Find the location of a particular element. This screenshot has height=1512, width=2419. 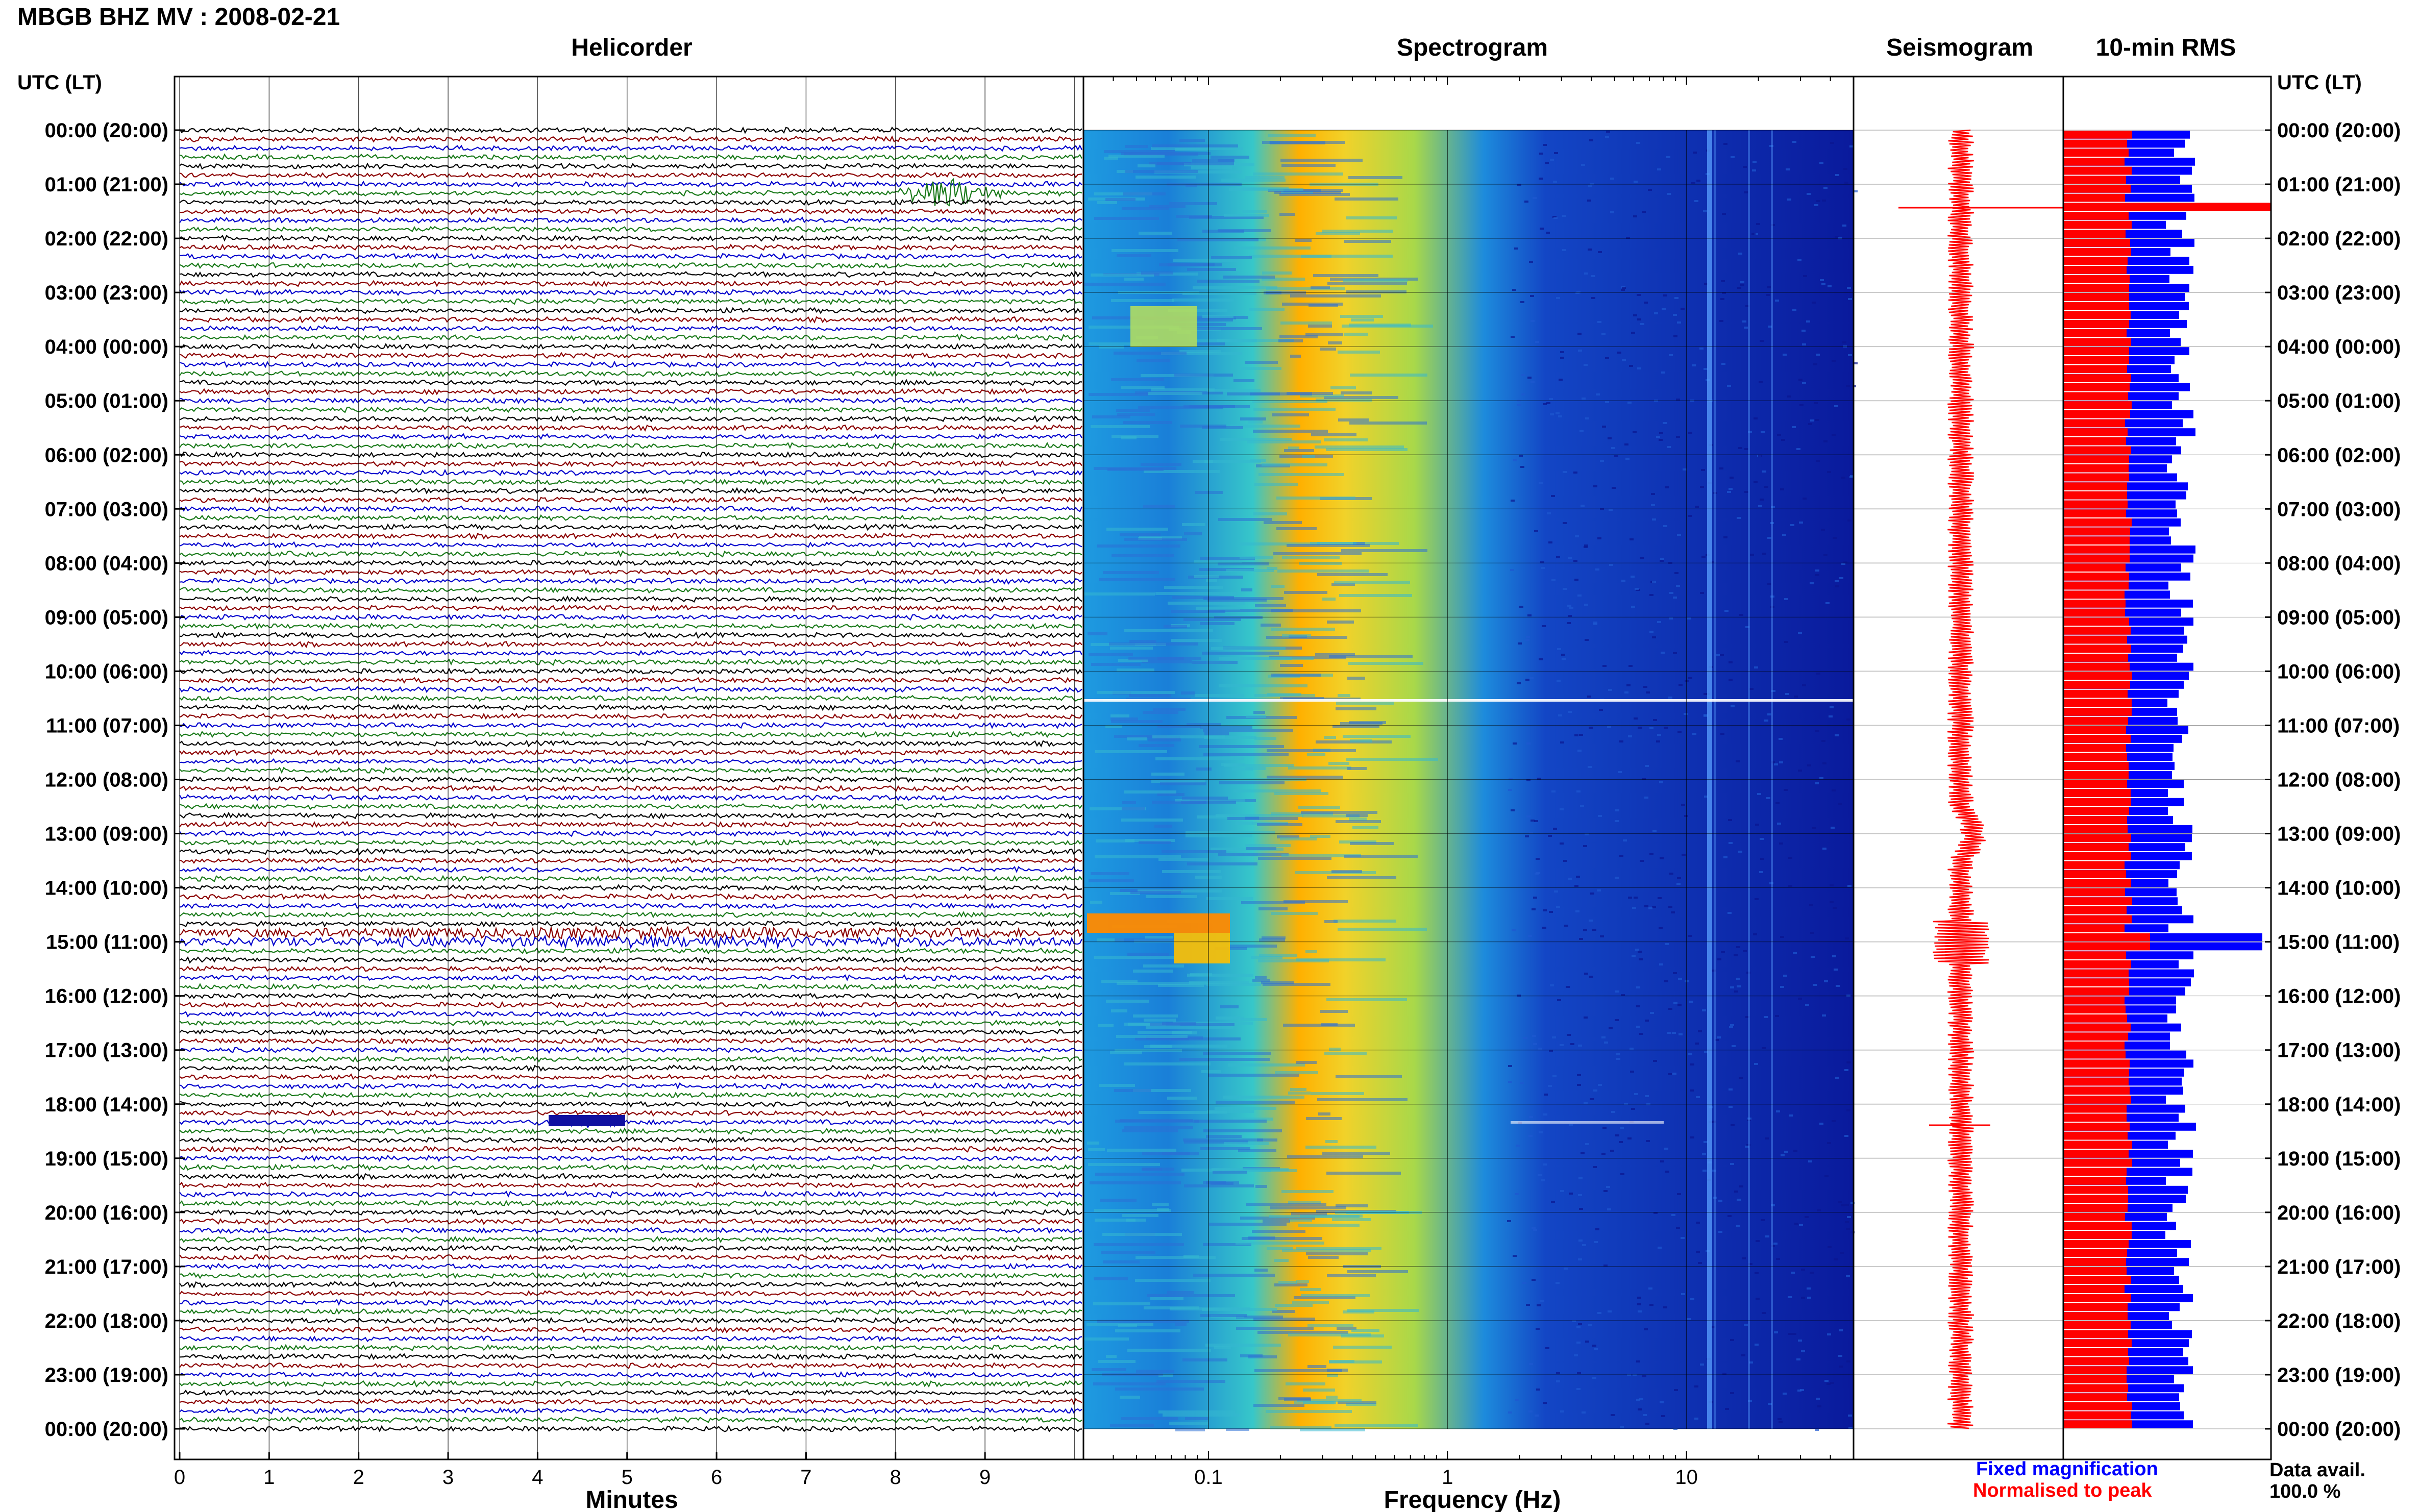

time-label-right: 00:00 (20:00) is located at coordinates (2339, 130).